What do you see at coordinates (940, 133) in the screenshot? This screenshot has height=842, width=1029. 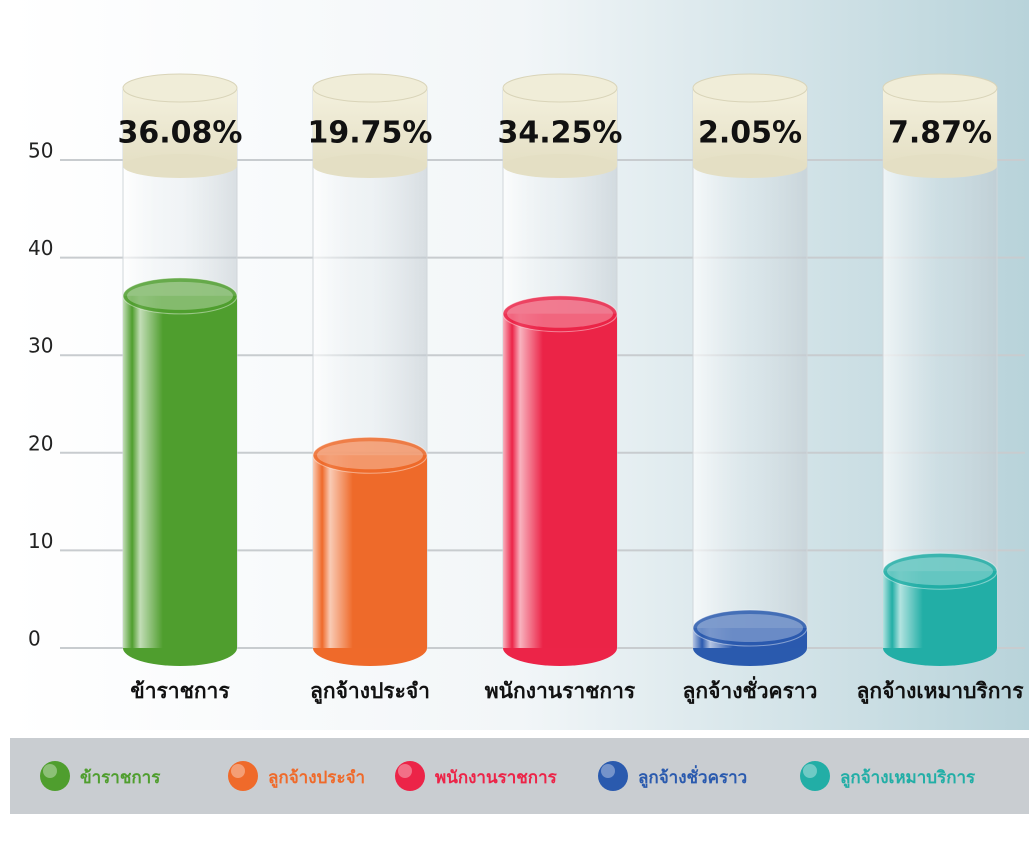 I see `value-label: 7.87%` at bounding box center [940, 133].